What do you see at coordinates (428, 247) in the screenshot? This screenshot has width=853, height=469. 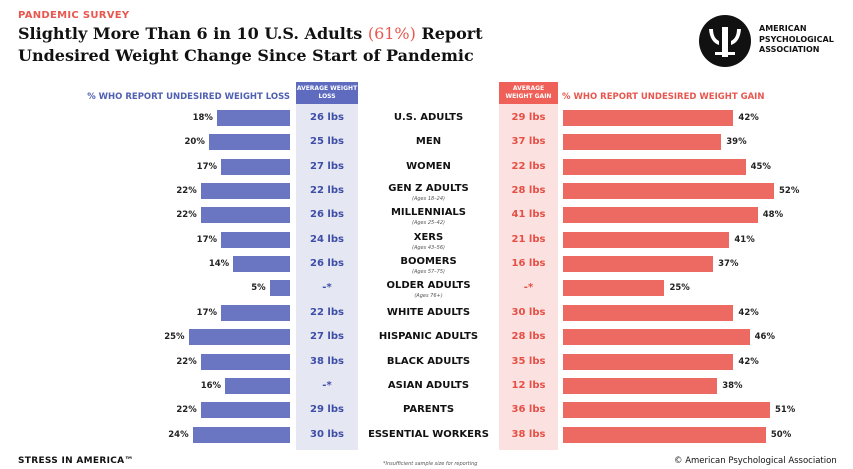 I see `category-sublabel: (Ages 43–56)` at bounding box center [428, 247].